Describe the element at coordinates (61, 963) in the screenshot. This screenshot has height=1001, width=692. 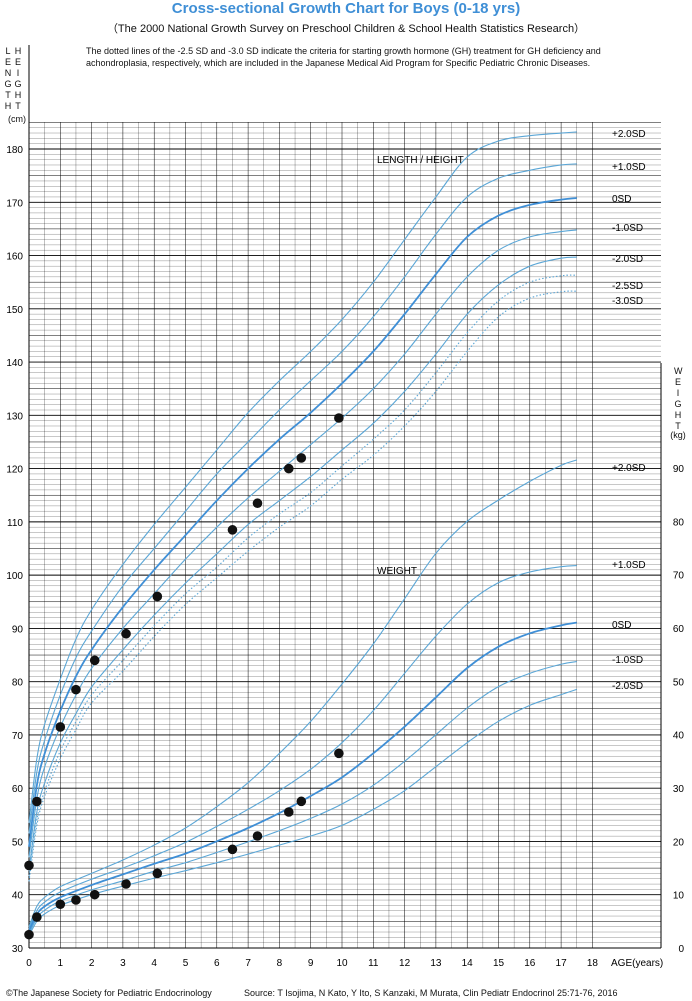
I see `age-tick-label: 1` at that location.